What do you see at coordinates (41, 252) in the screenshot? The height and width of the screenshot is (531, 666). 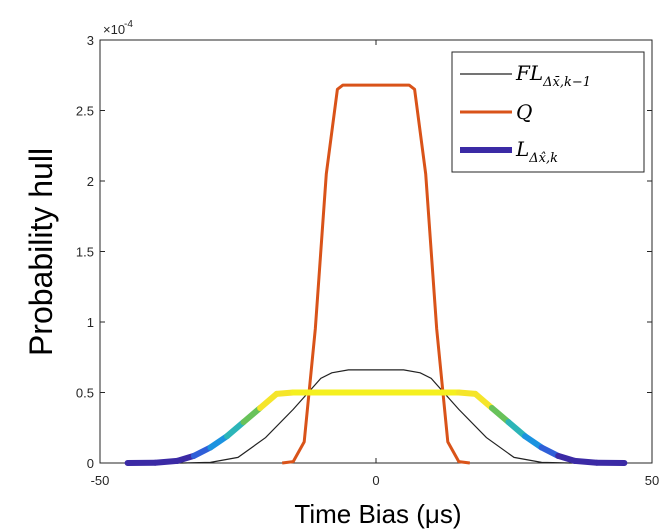 I see `y-axis-label: Probability hull` at bounding box center [41, 252].